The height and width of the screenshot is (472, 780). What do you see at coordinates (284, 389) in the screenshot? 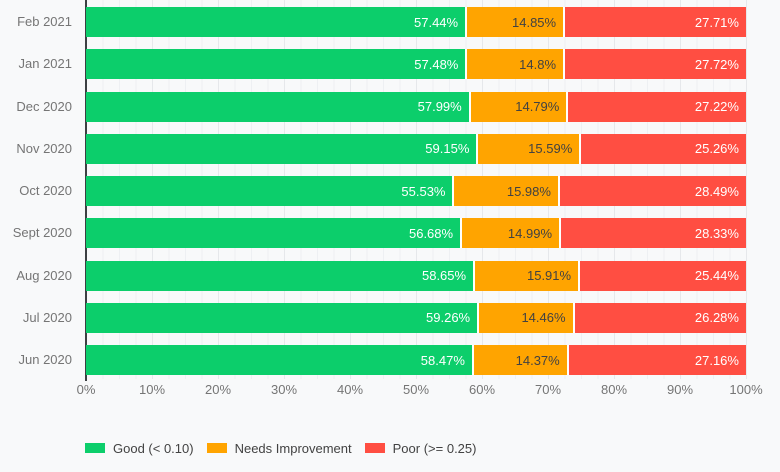
I see `x-axis-tick-label: 30%` at bounding box center [284, 389].